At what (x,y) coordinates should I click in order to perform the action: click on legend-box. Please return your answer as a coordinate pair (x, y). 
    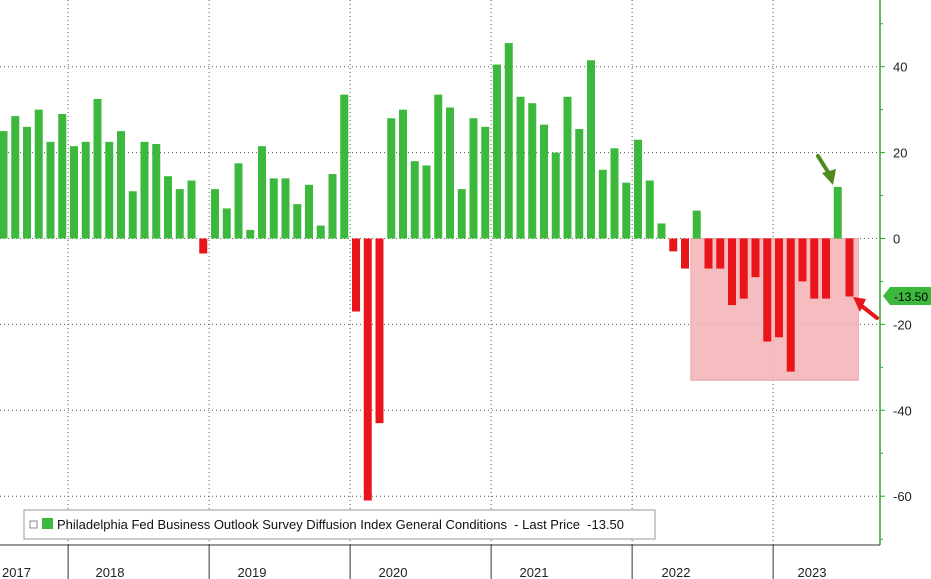
    Looking at the image, I should click on (339, 524).